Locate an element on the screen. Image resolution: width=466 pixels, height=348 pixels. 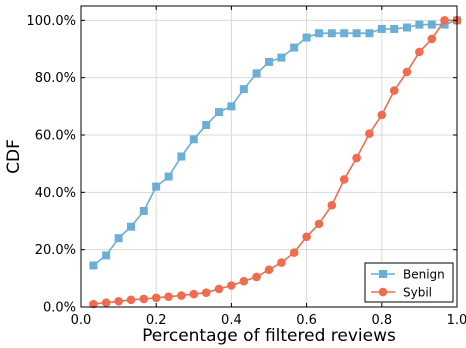
legend: Benign Sybil is located at coordinates (409, 282).